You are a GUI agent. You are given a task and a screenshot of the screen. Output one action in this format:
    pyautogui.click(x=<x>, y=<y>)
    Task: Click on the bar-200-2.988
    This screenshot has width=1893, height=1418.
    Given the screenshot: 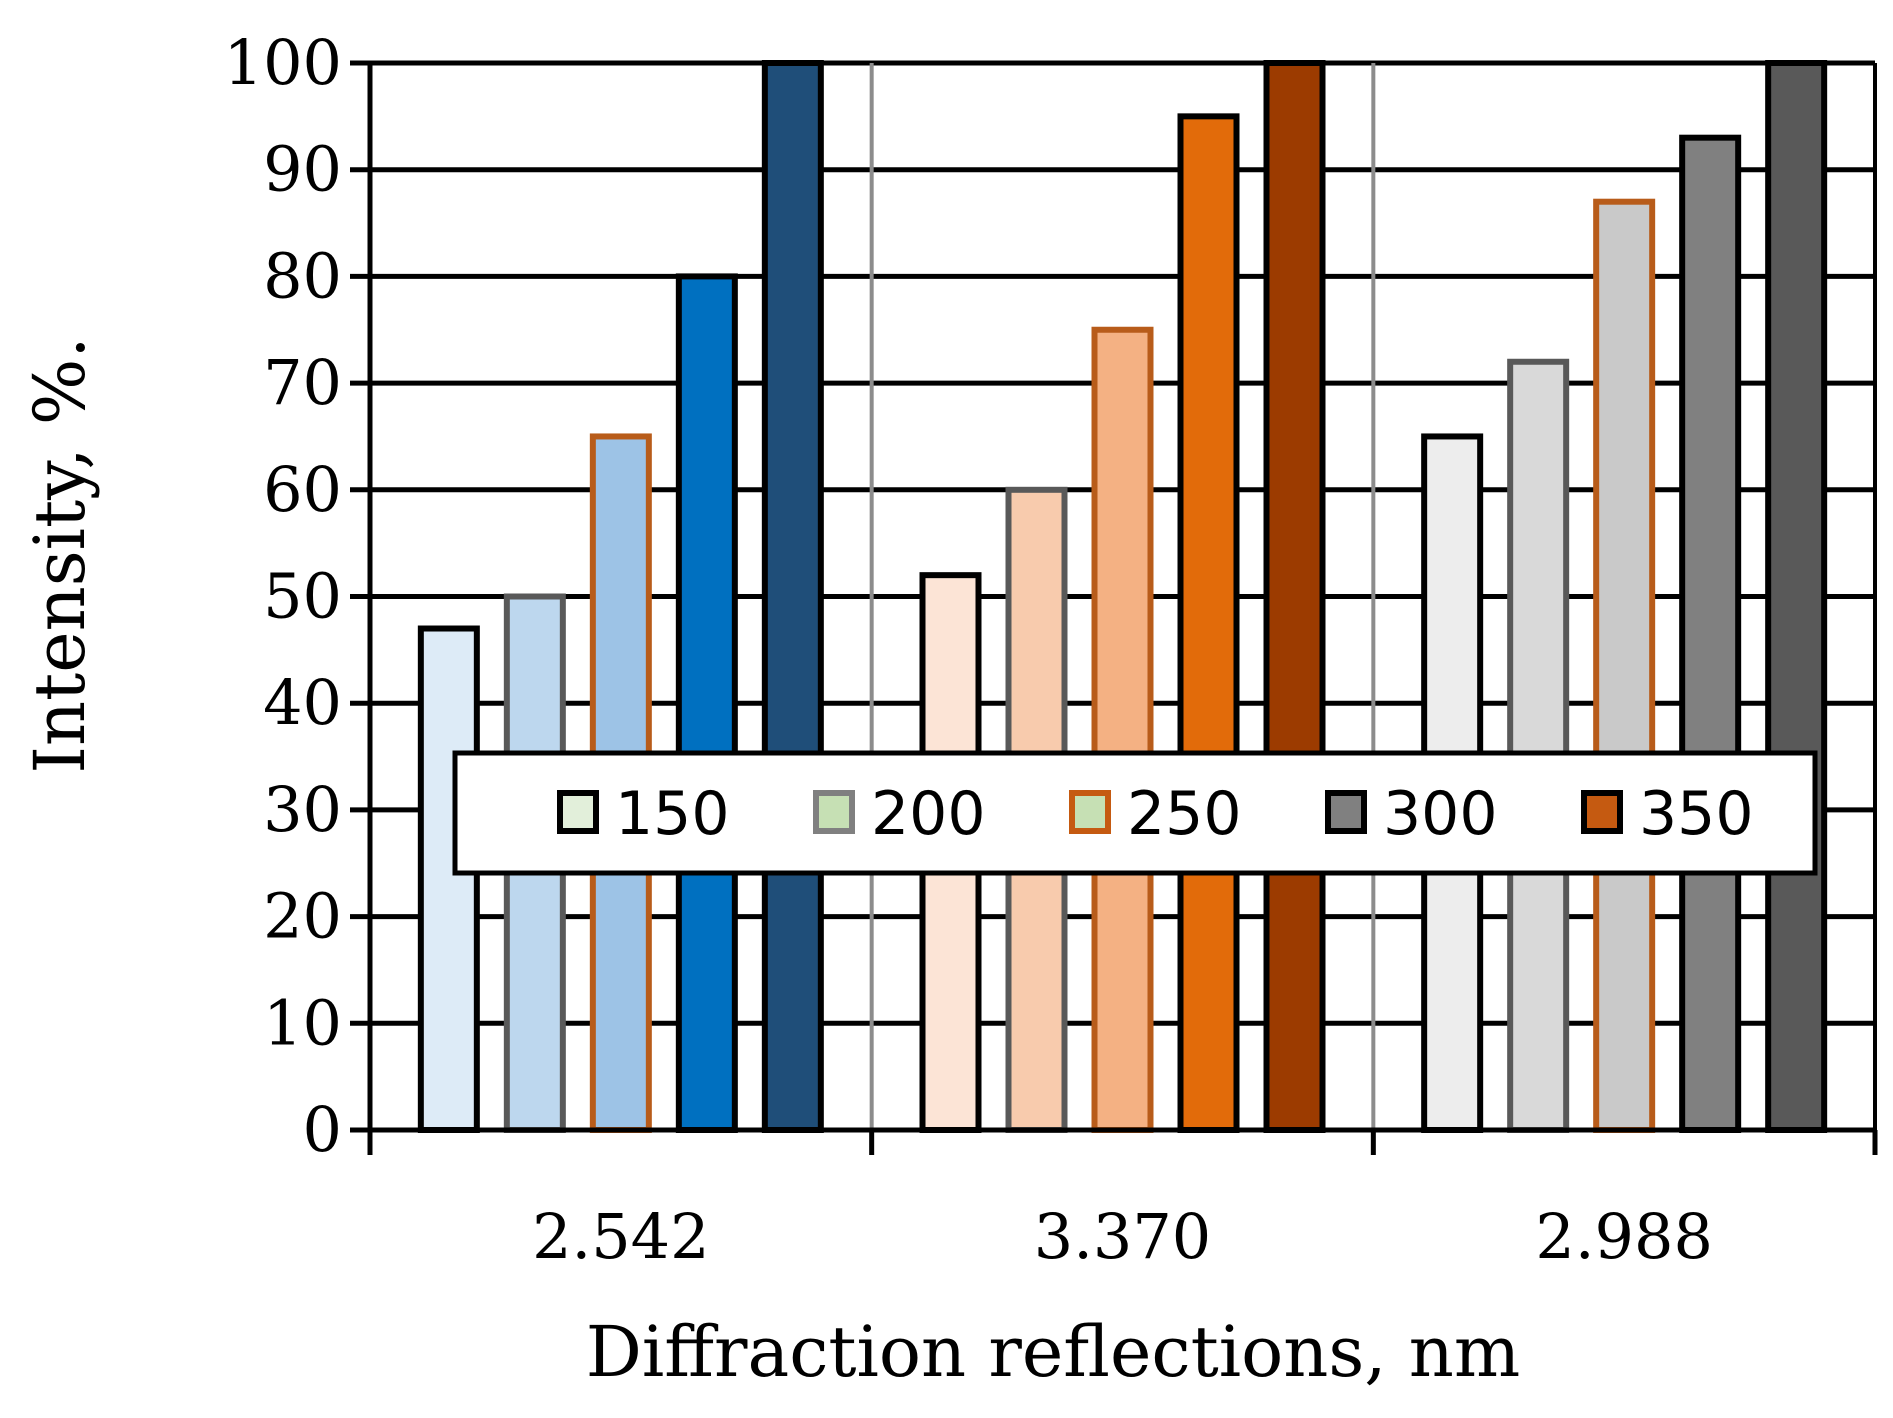 What is the action you would take?
    pyautogui.click(x=1538, y=745)
    